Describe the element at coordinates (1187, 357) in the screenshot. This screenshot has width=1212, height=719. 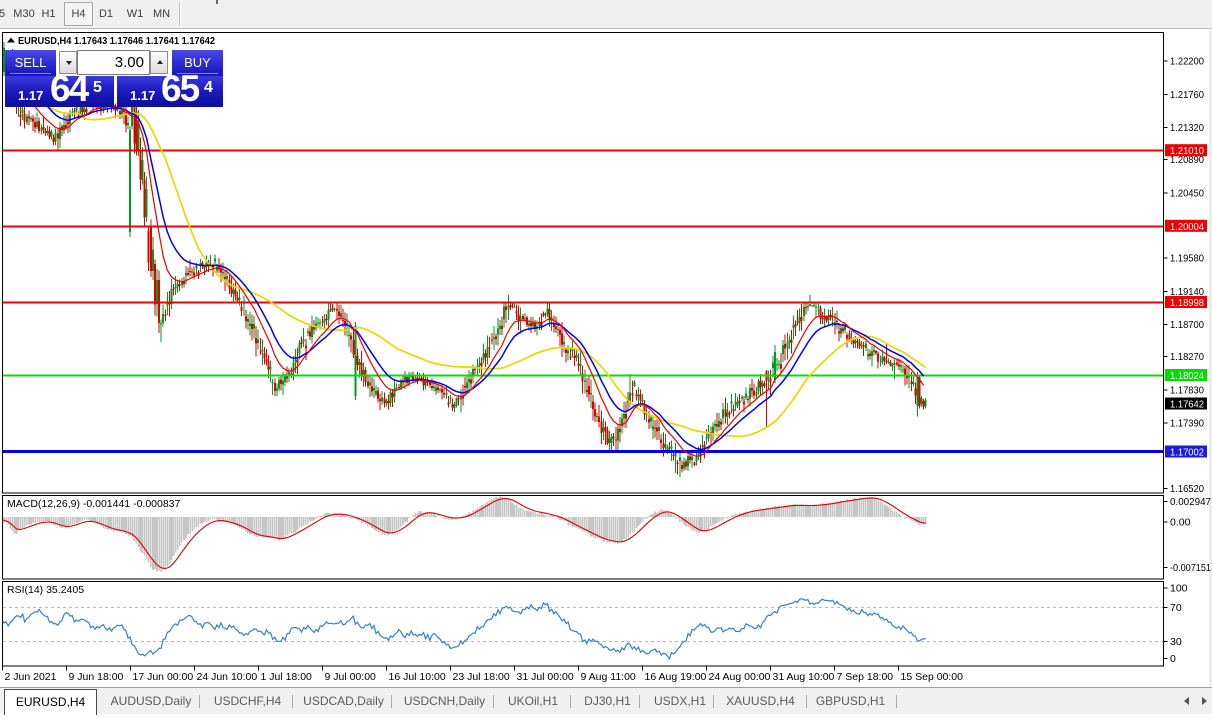
I see `svg-text: 1.18270` at that location.